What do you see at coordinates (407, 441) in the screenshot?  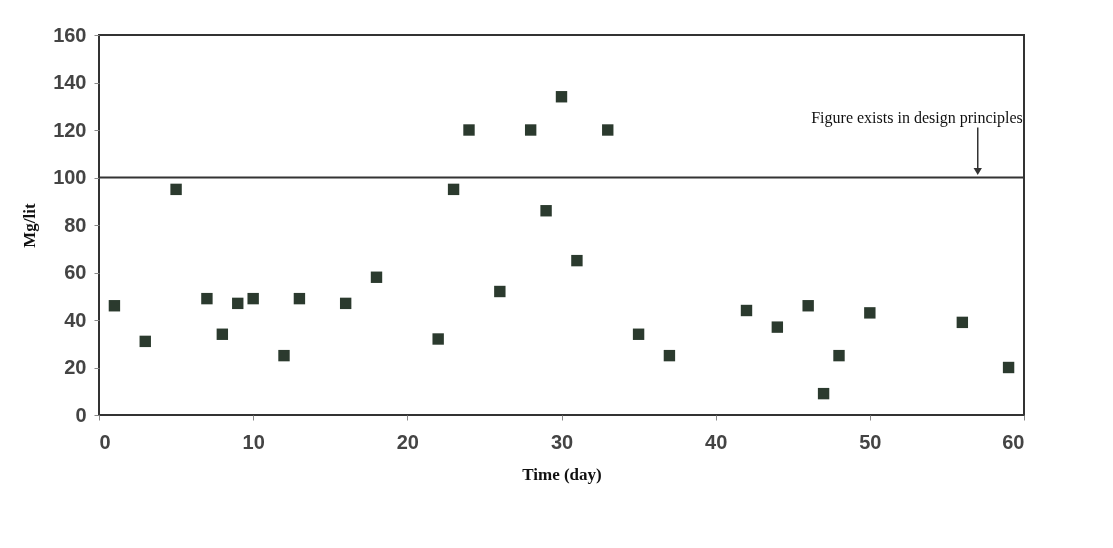 I see `x-tick-label: 20` at bounding box center [407, 441].